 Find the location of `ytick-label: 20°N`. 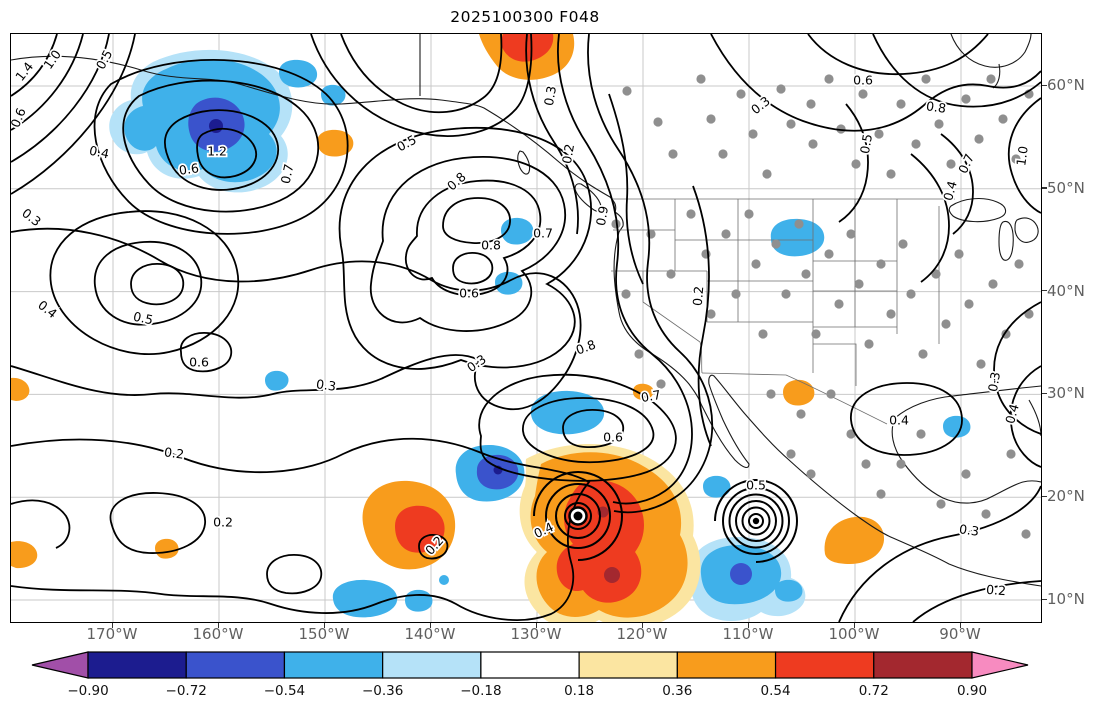

ytick-label: 20°N is located at coordinates (1066, 496).